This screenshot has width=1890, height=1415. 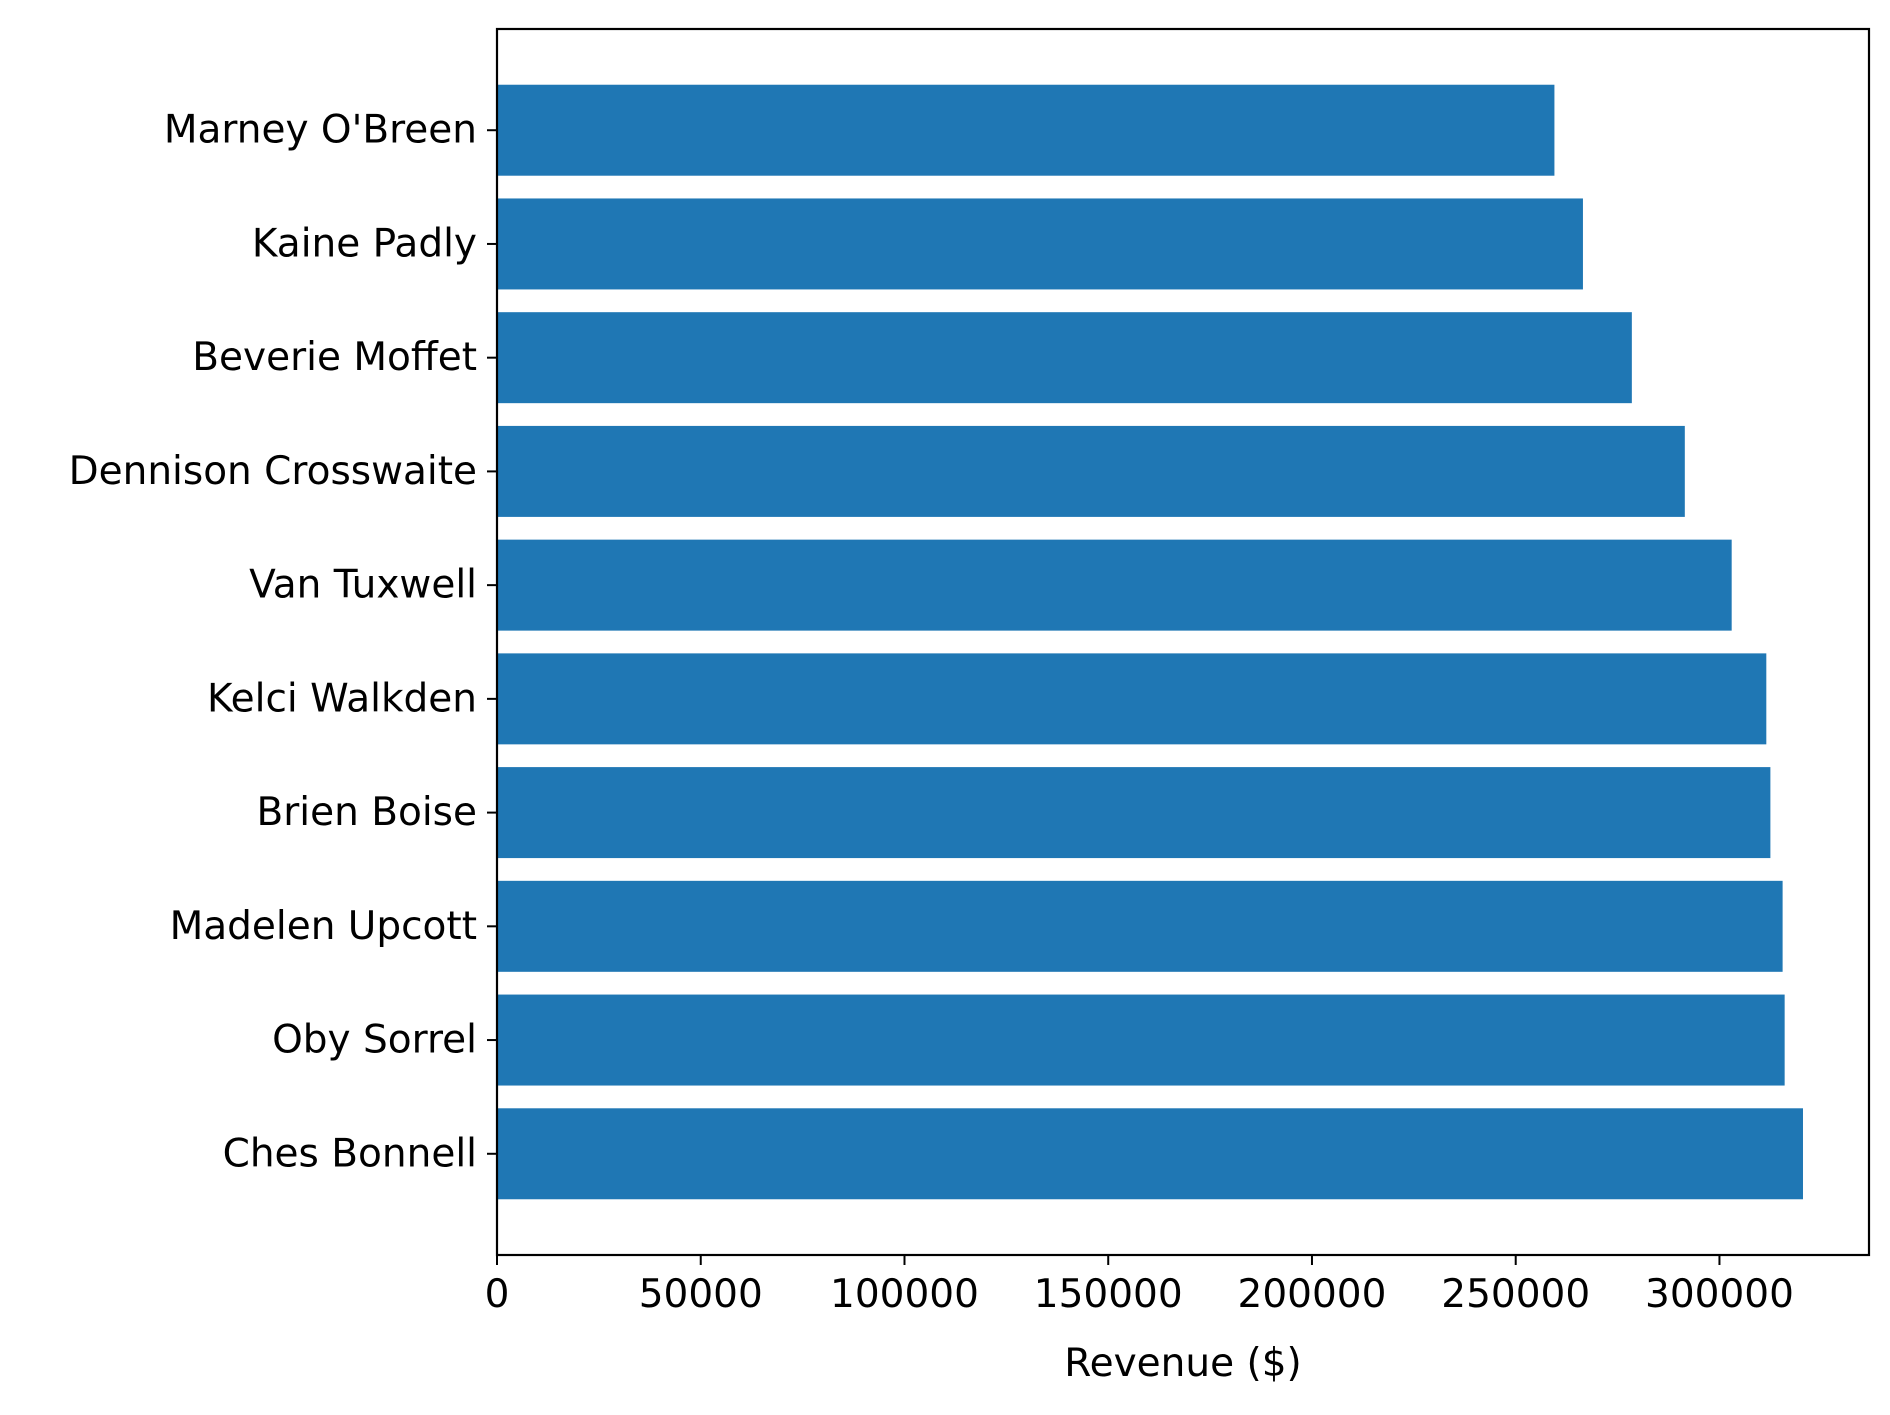 I want to click on y-tick-label: Van Tuxwell, so click(x=363, y=585).